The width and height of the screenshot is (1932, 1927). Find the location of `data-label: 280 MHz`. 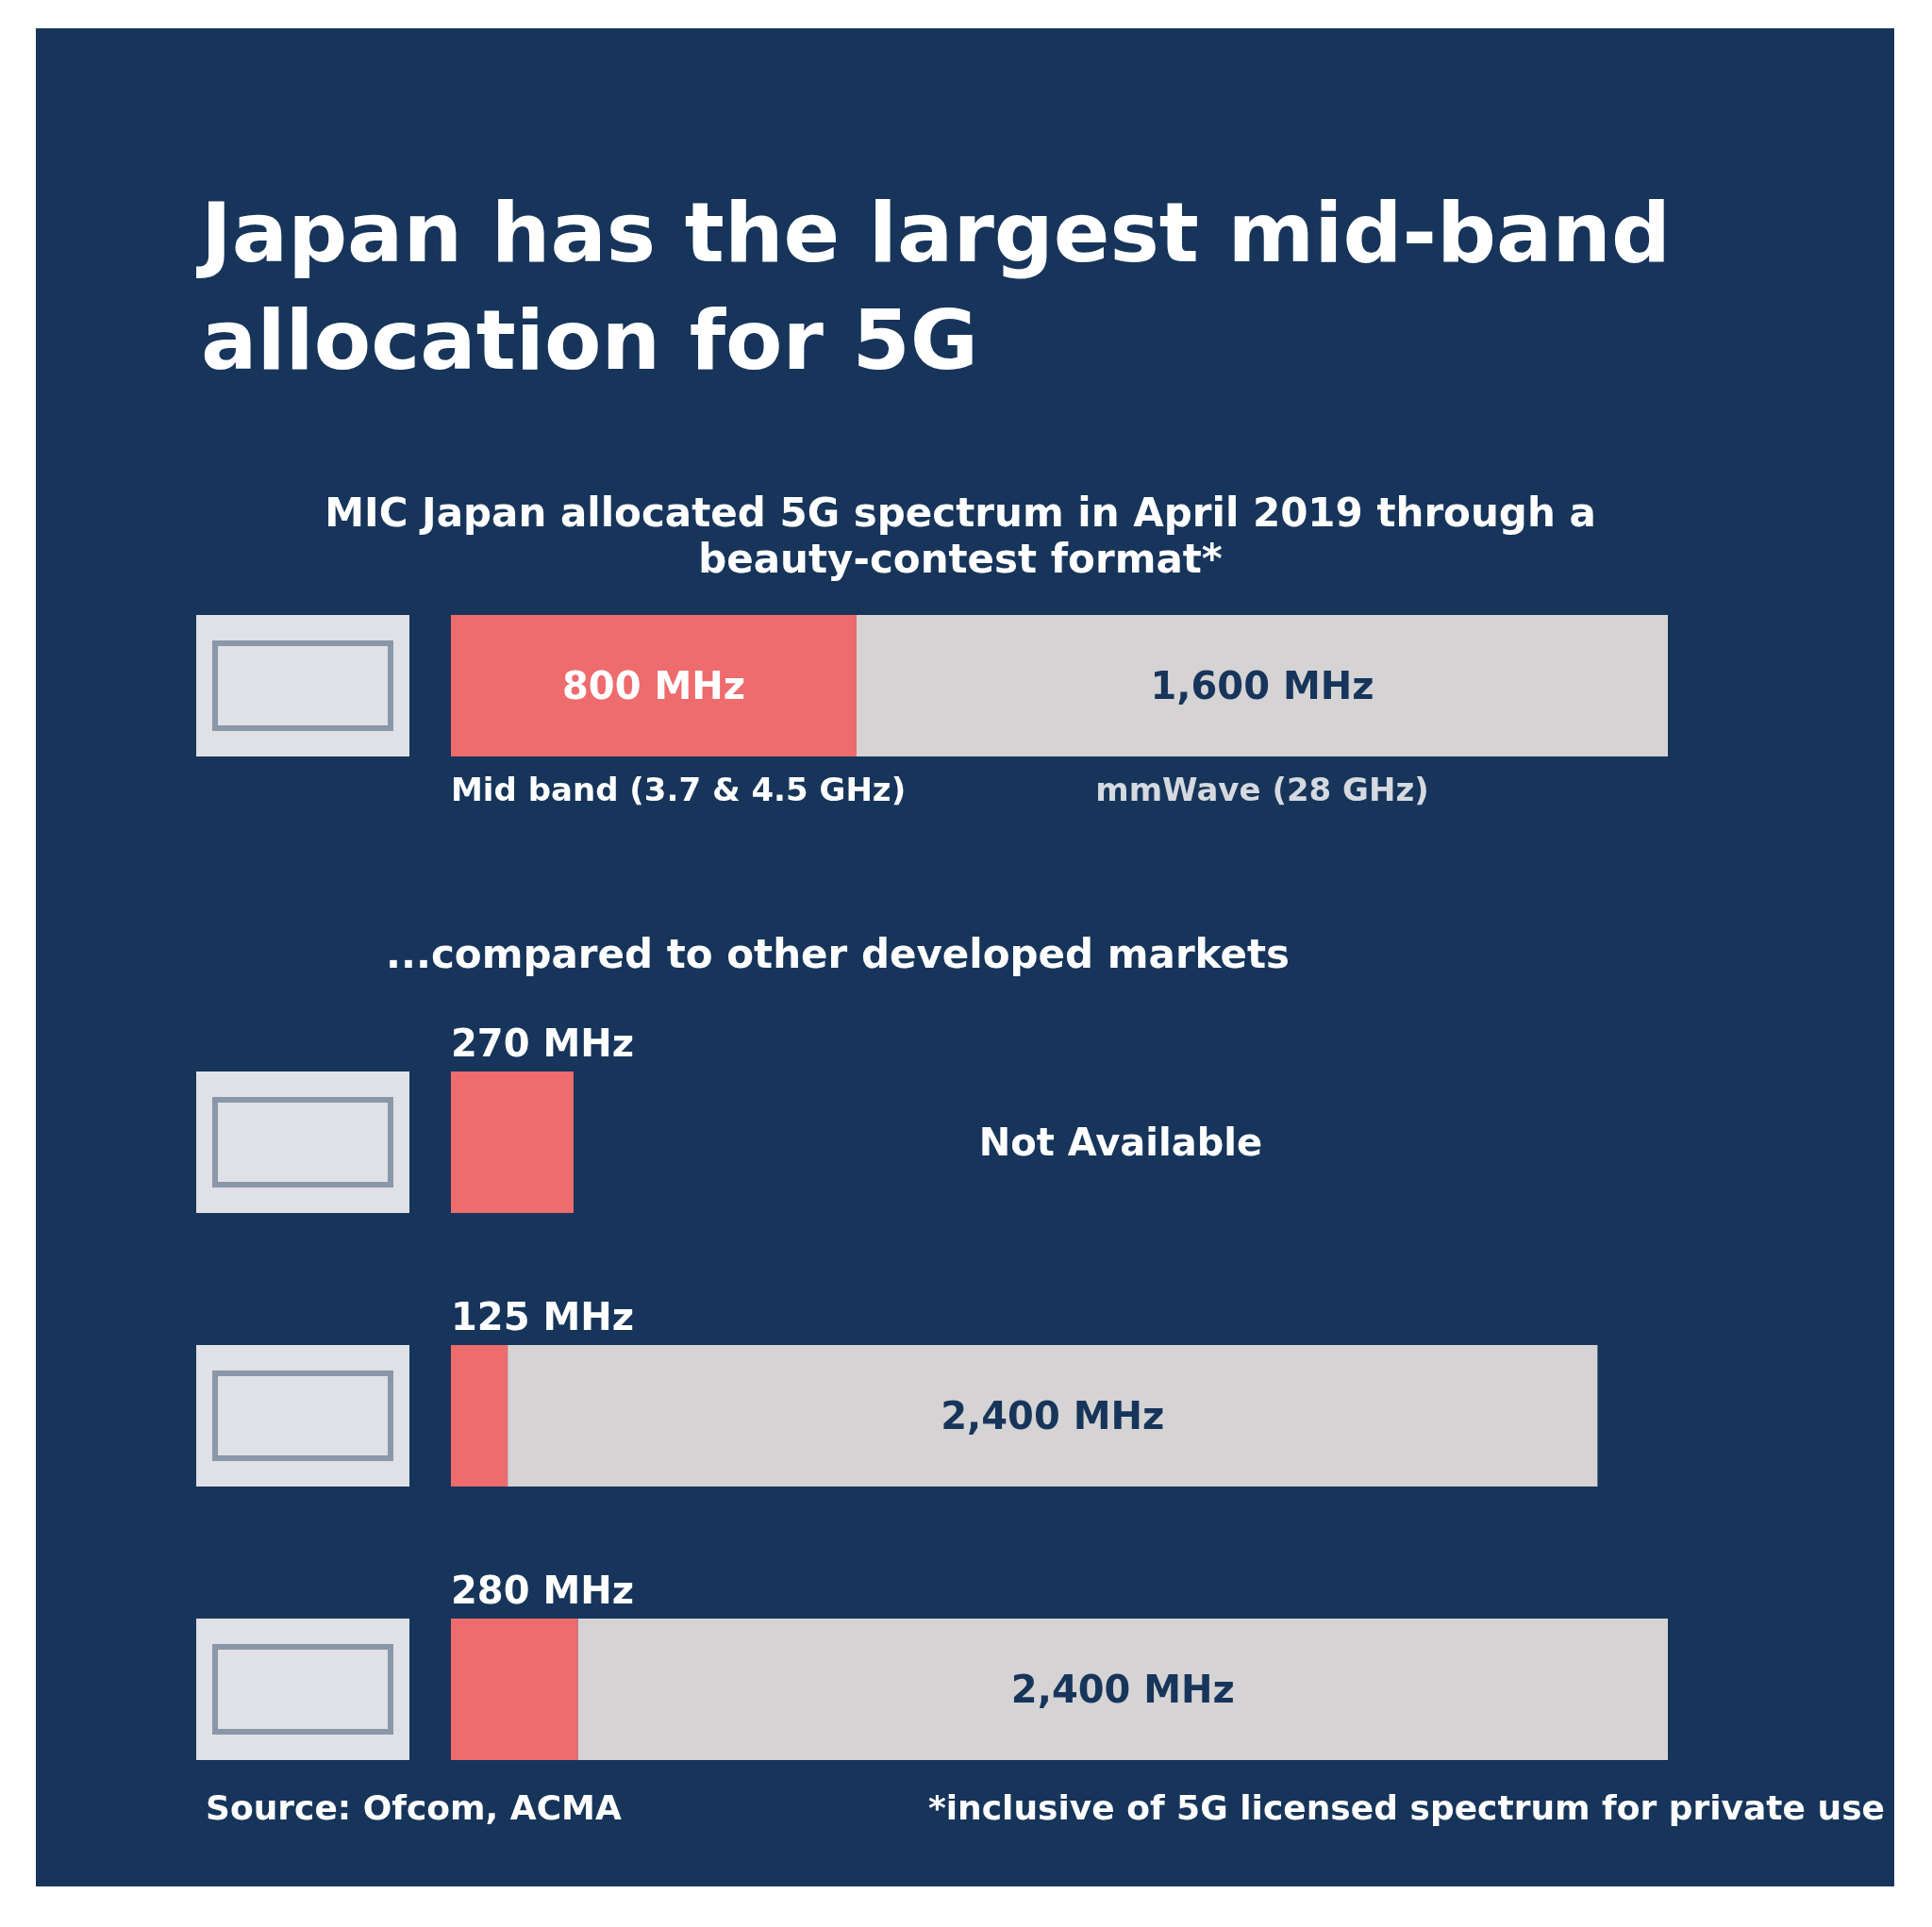

data-label: 280 MHz is located at coordinates (543, 1590).